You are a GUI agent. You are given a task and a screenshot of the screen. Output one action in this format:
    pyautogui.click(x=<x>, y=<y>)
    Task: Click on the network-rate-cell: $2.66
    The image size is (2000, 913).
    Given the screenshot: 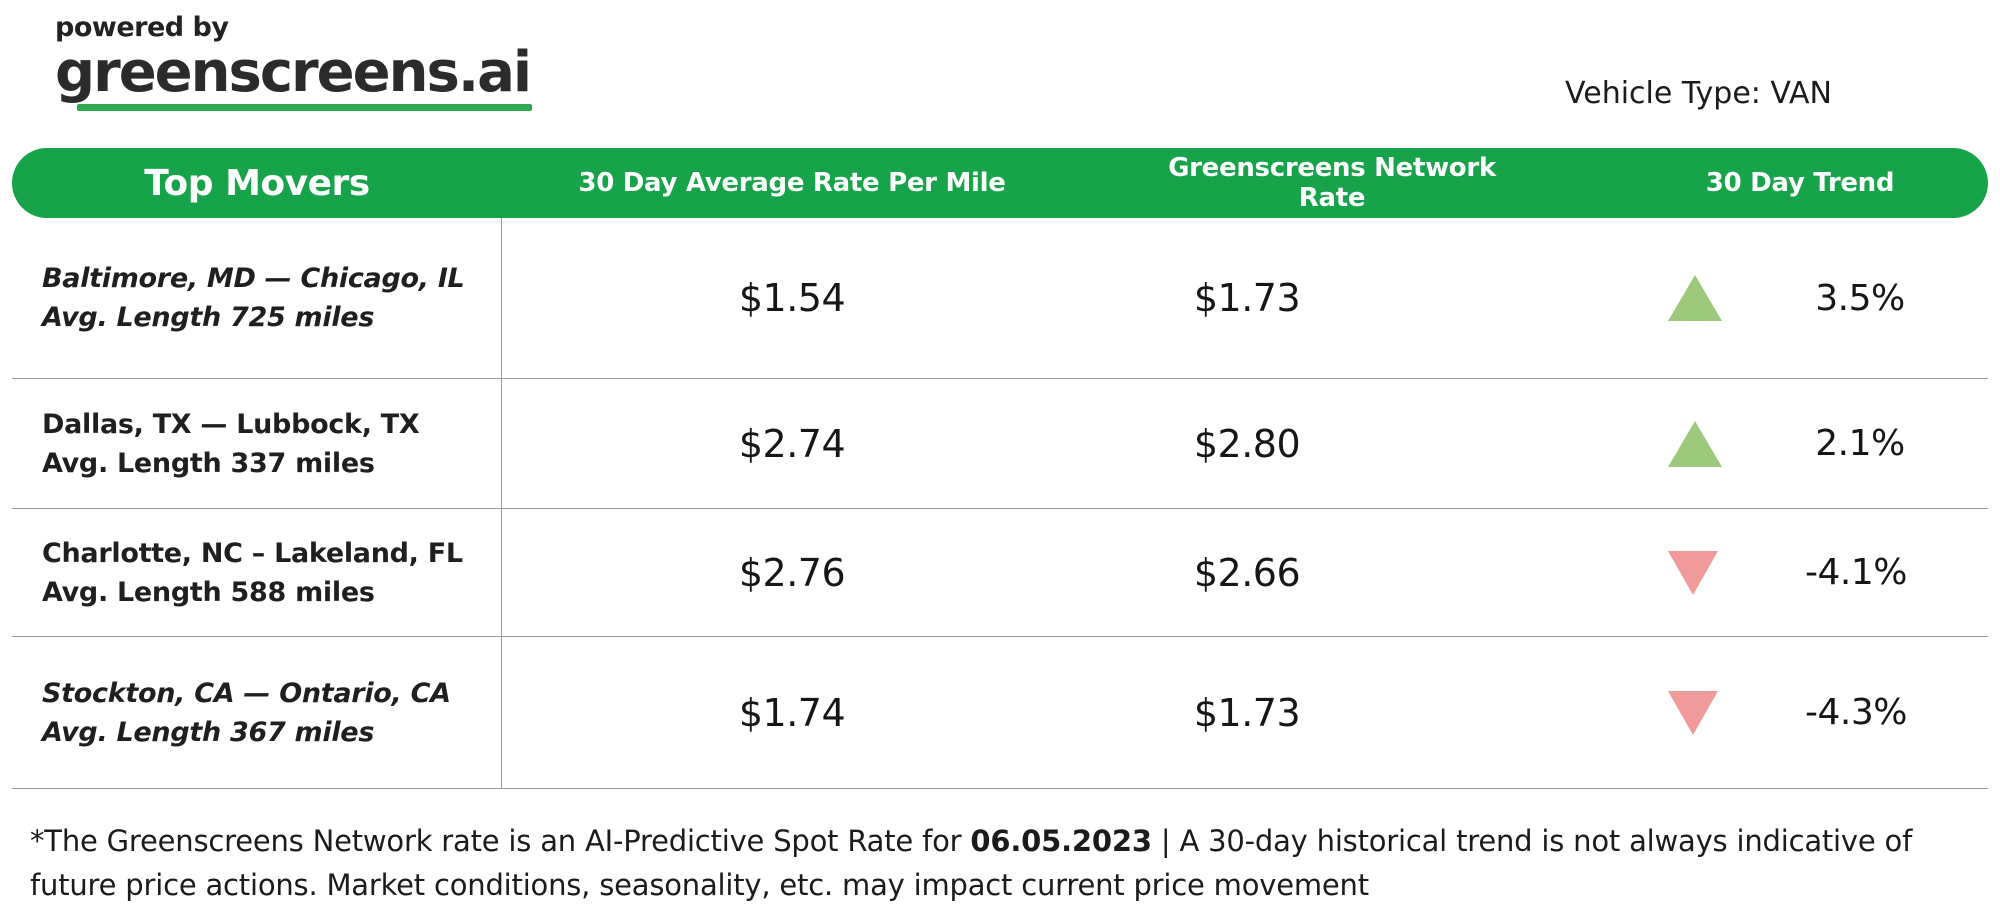 What is the action you would take?
    pyautogui.click(x=1297, y=572)
    